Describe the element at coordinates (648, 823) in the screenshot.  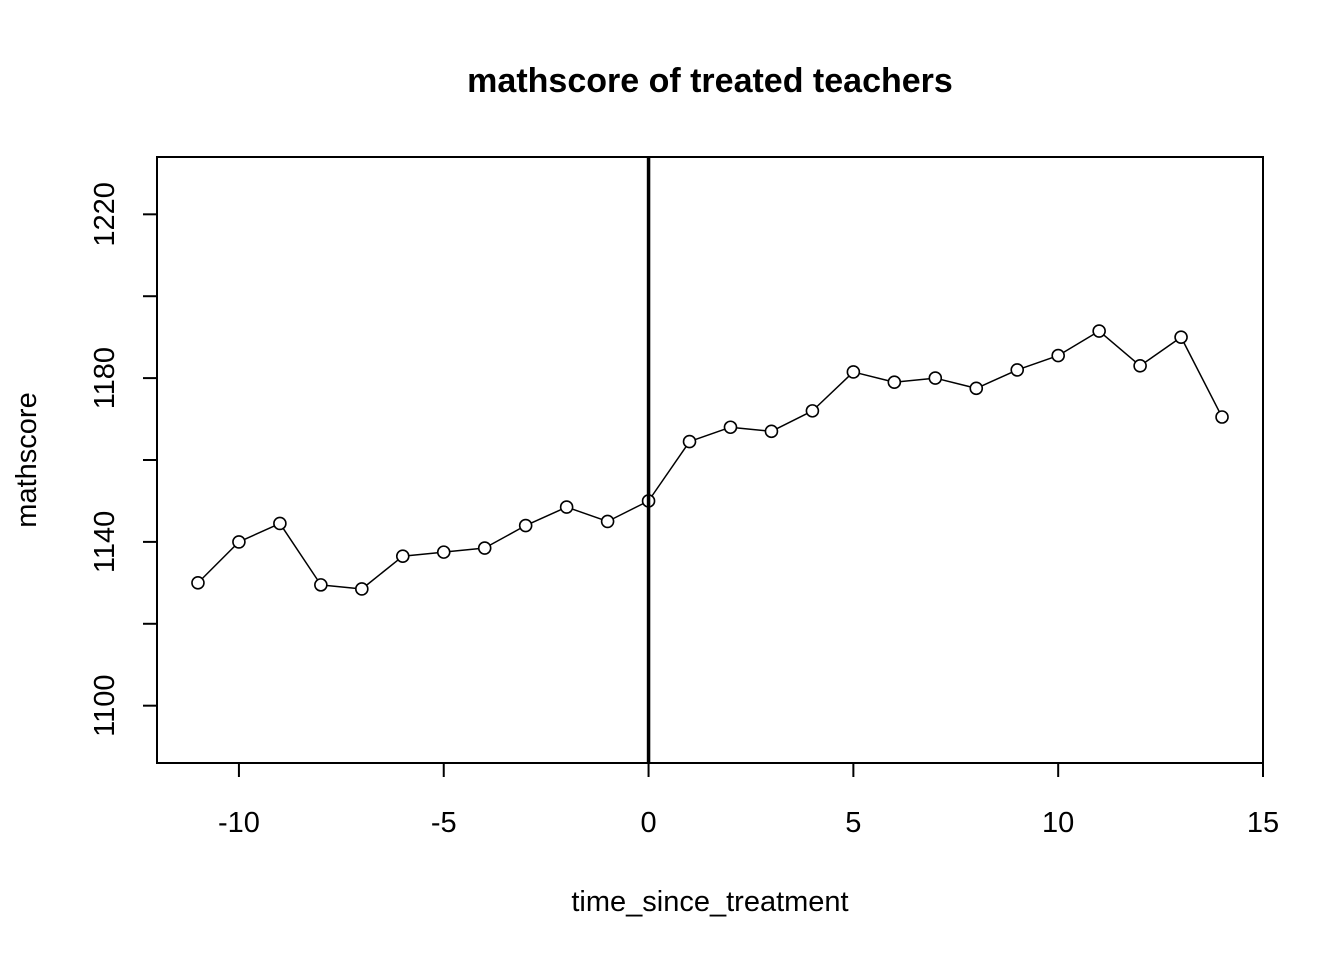
I see `x-tick-label: 0` at that location.